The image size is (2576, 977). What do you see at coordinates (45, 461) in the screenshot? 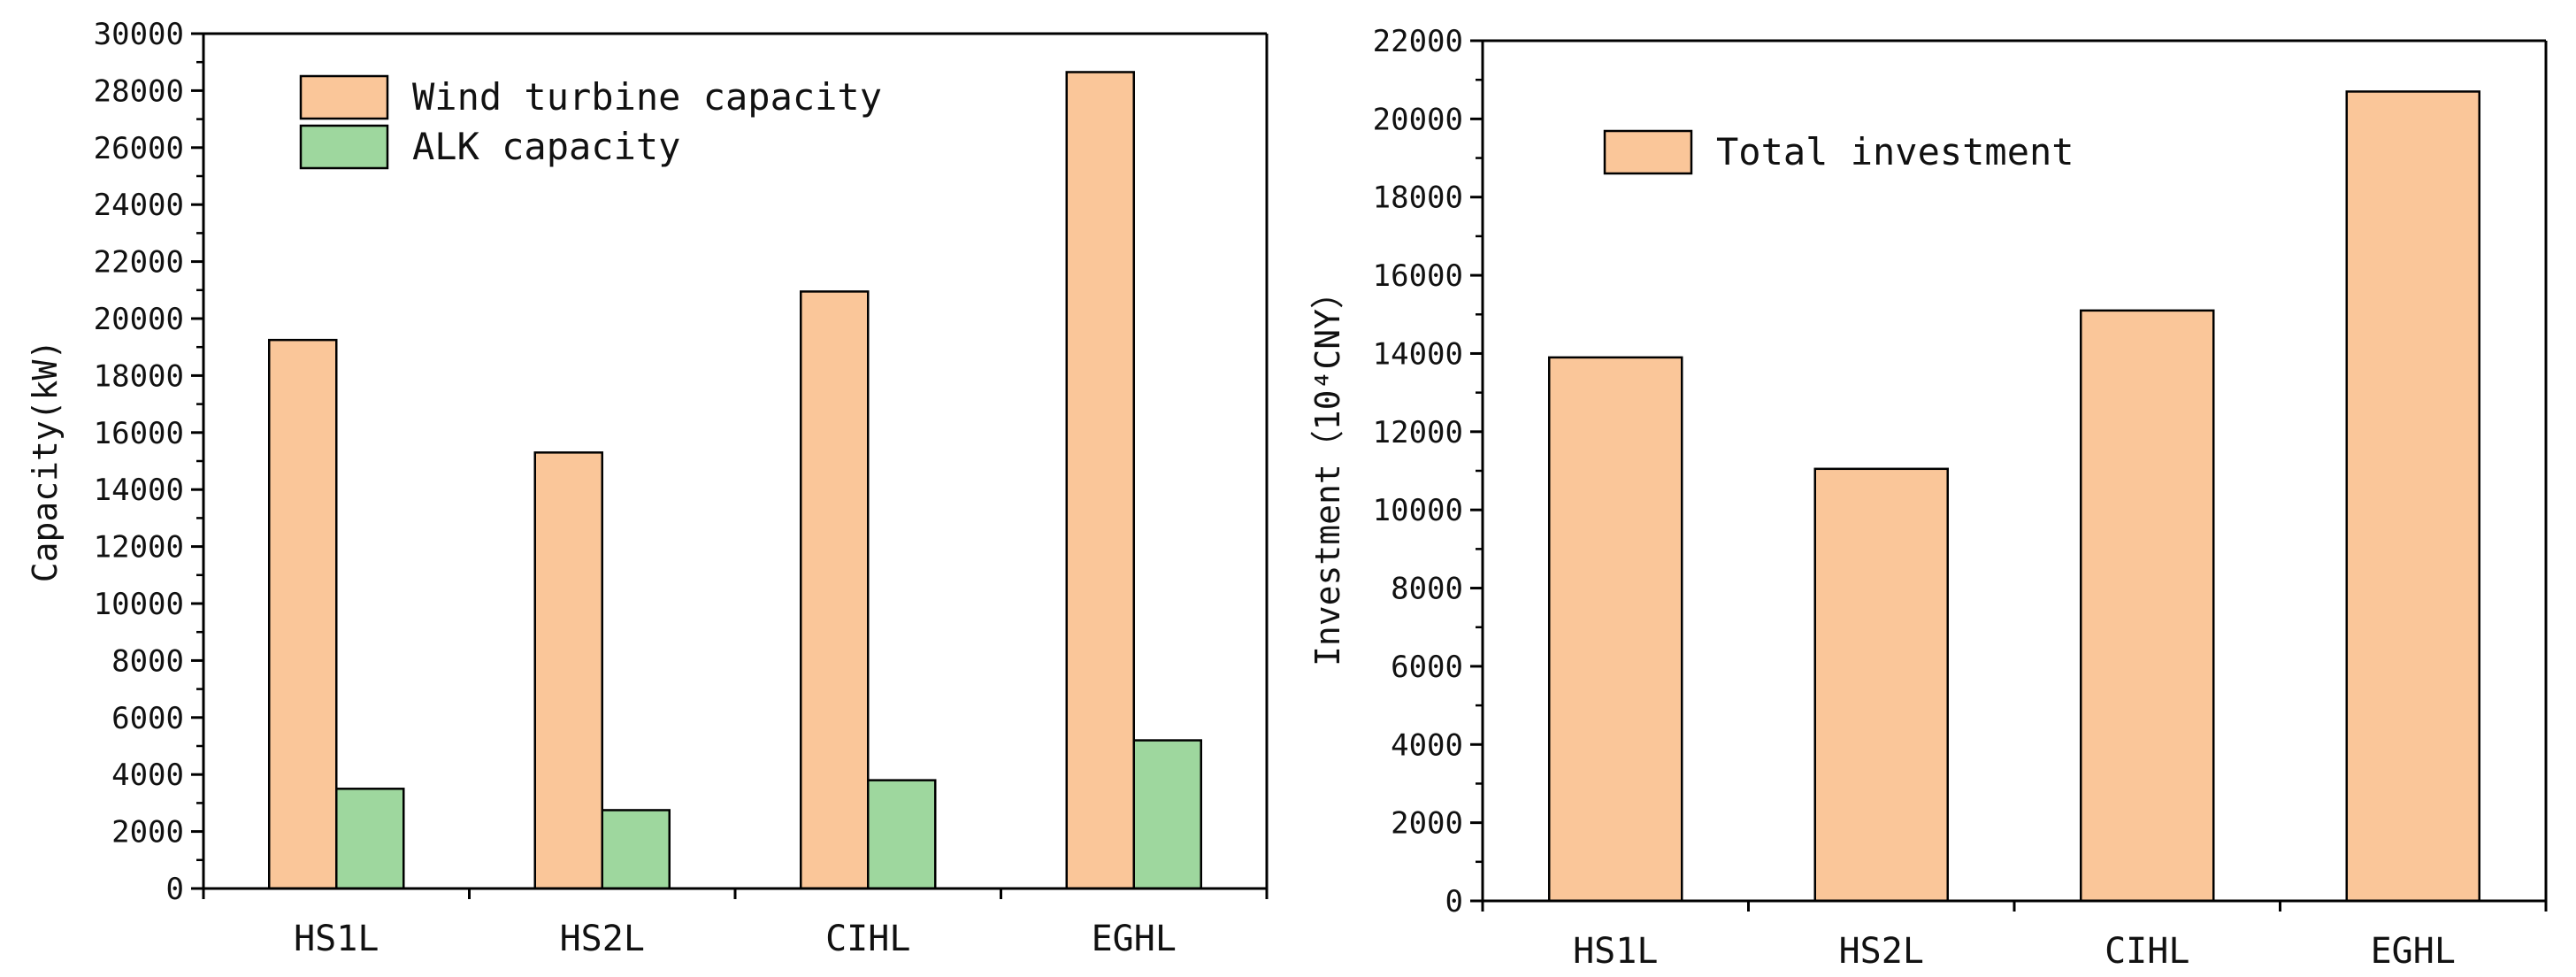
I see `y-axis-title: Capacity(kW)` at bounding box center [45, 461].